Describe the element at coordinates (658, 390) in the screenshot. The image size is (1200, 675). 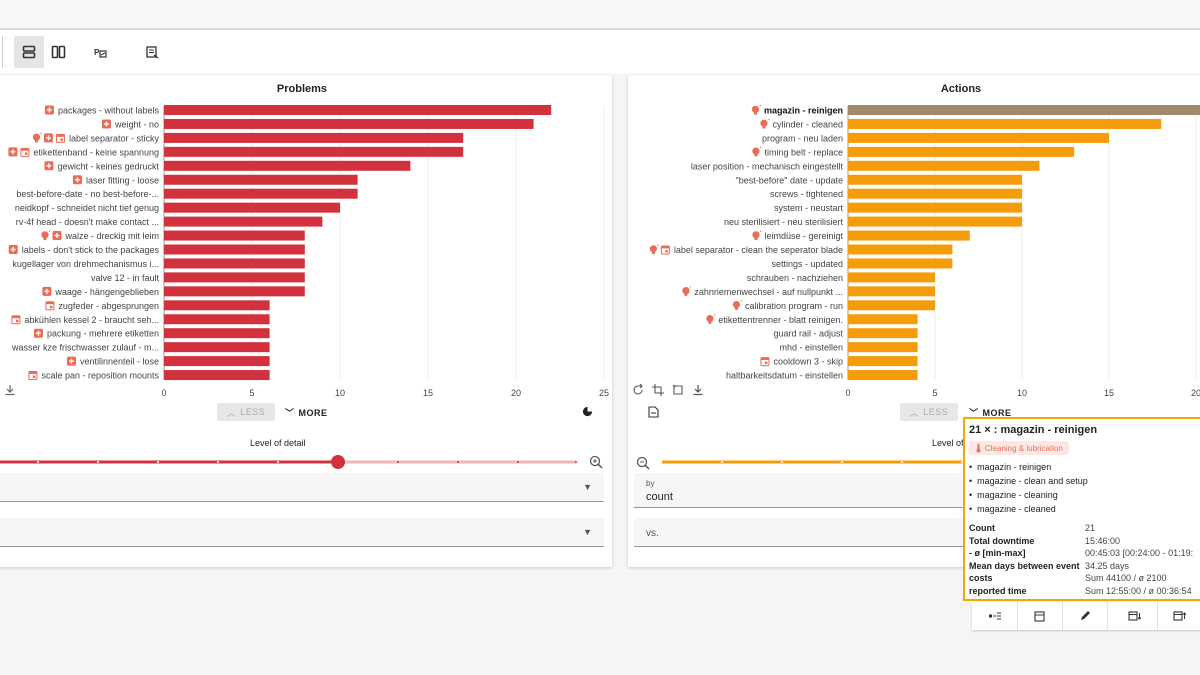
I see `crop-icon` at that location.